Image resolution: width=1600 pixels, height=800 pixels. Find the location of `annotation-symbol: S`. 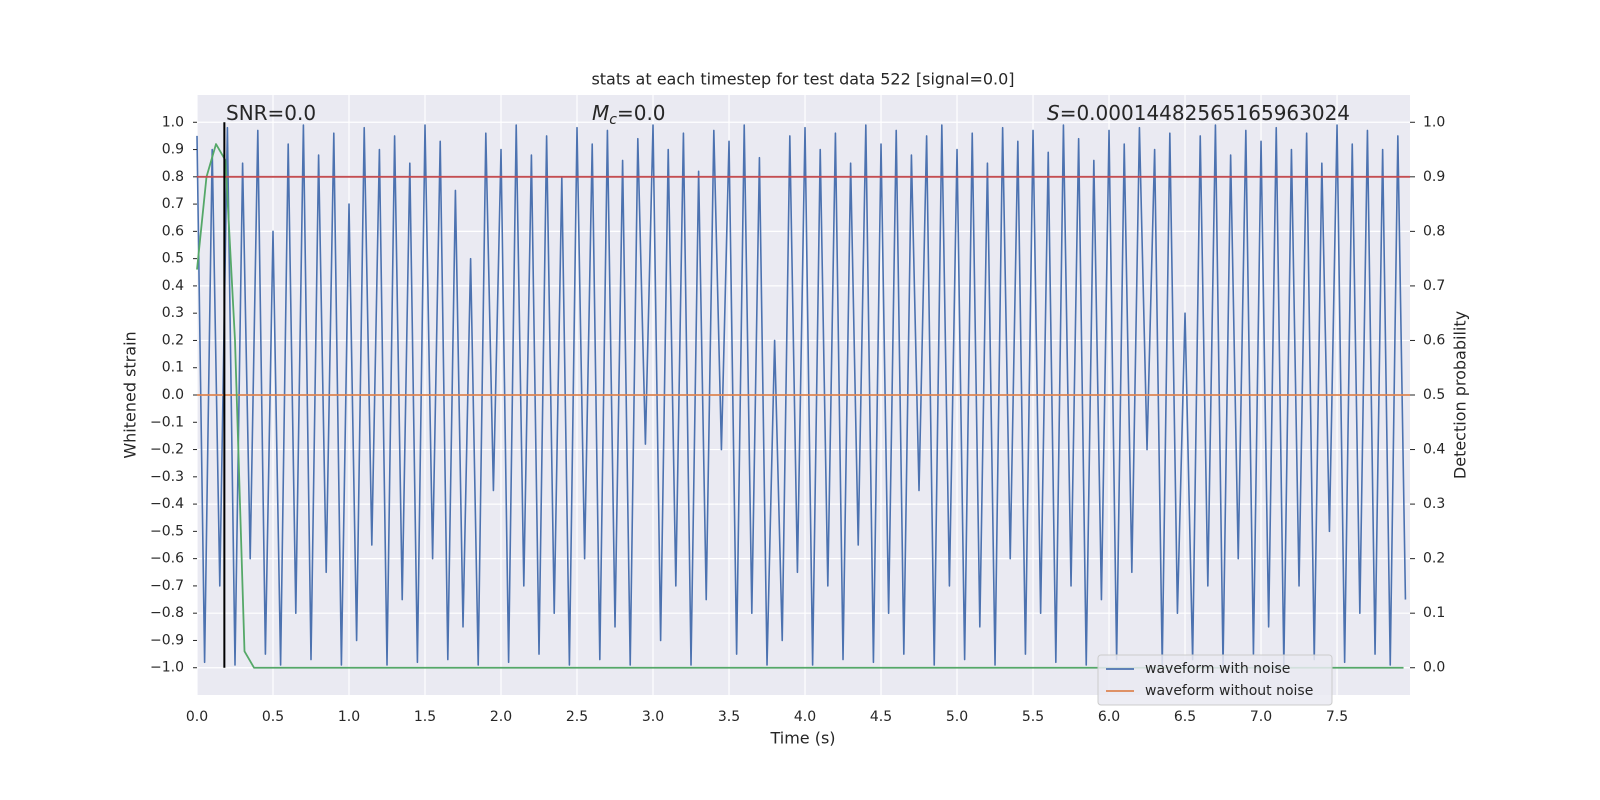

annotation-symbol: S is located at coordinates (1053, 113).